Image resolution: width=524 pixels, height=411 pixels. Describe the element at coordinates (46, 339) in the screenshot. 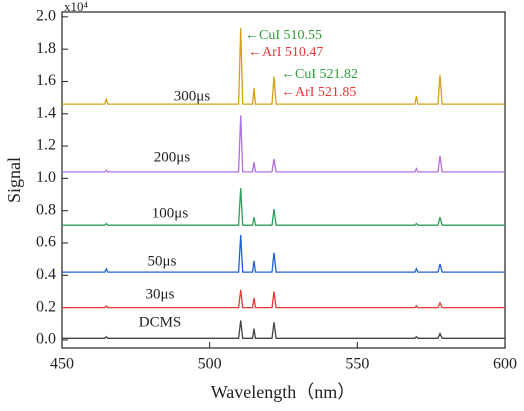

I see `y-tick-label: 0.0` at that location.